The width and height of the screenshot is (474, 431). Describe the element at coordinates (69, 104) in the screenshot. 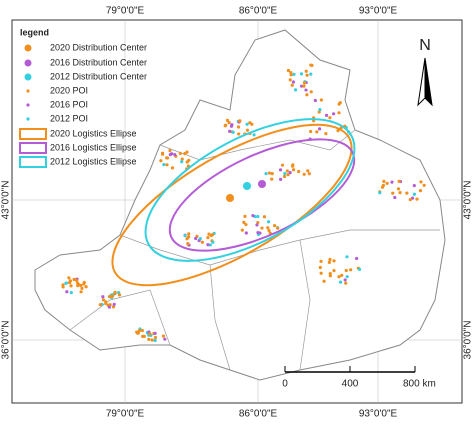

I see `legend-label: 2016 POI` at that location.